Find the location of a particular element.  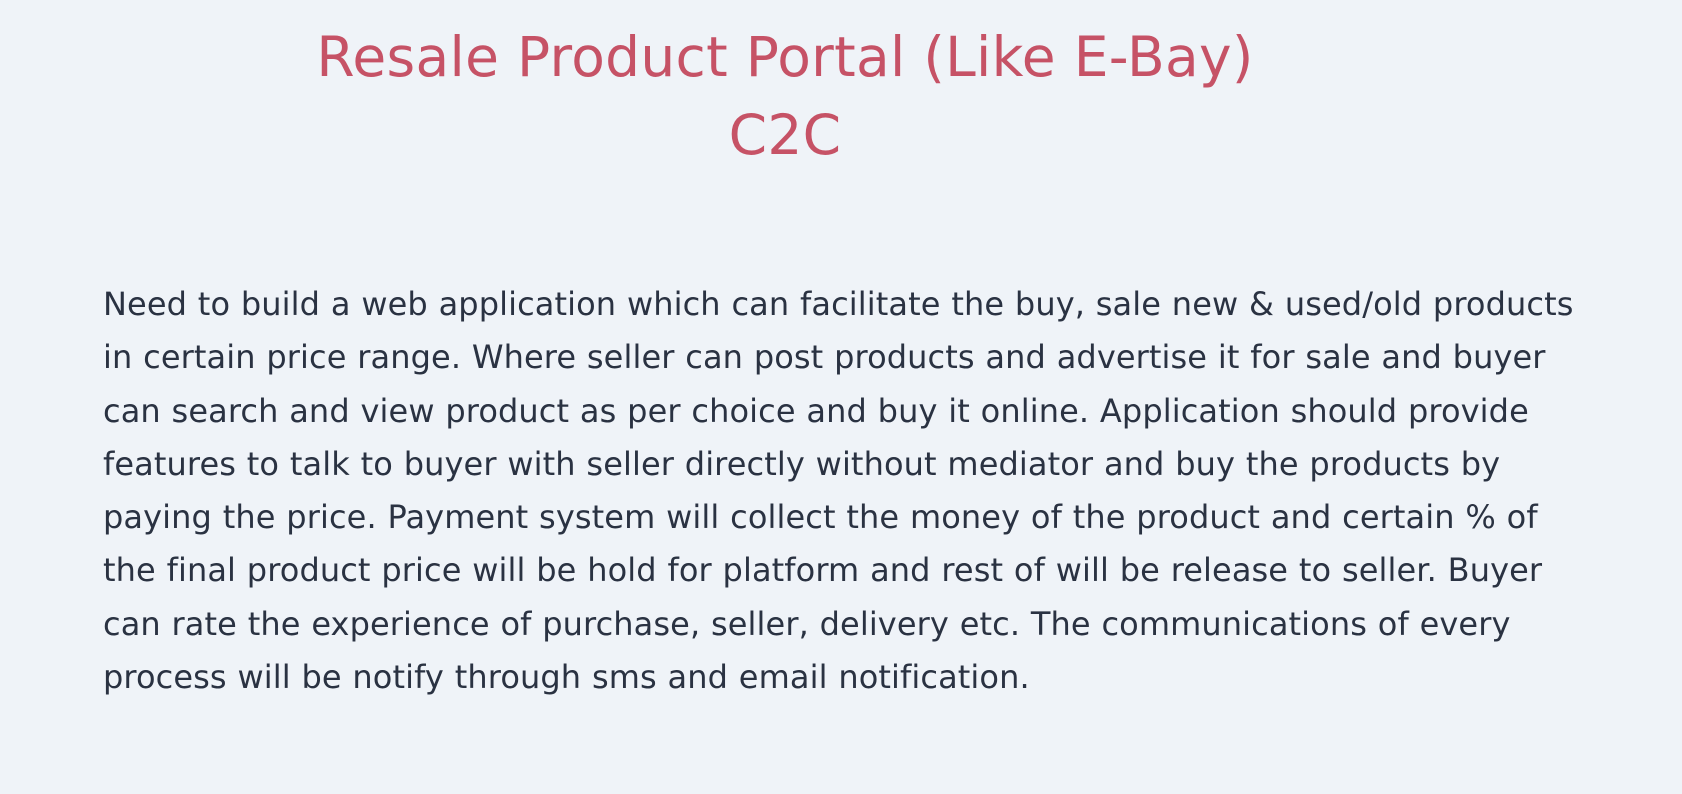

title-line-1: Resale Product Portal (Like E-Bay) is located at coordinates (785, 57).